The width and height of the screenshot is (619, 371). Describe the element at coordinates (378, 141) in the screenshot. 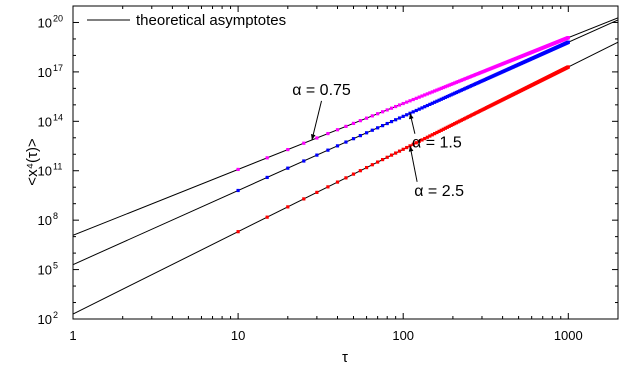

I see `series-annotations: α = 0.75 α = 1.5 α = 2.5` at that location.